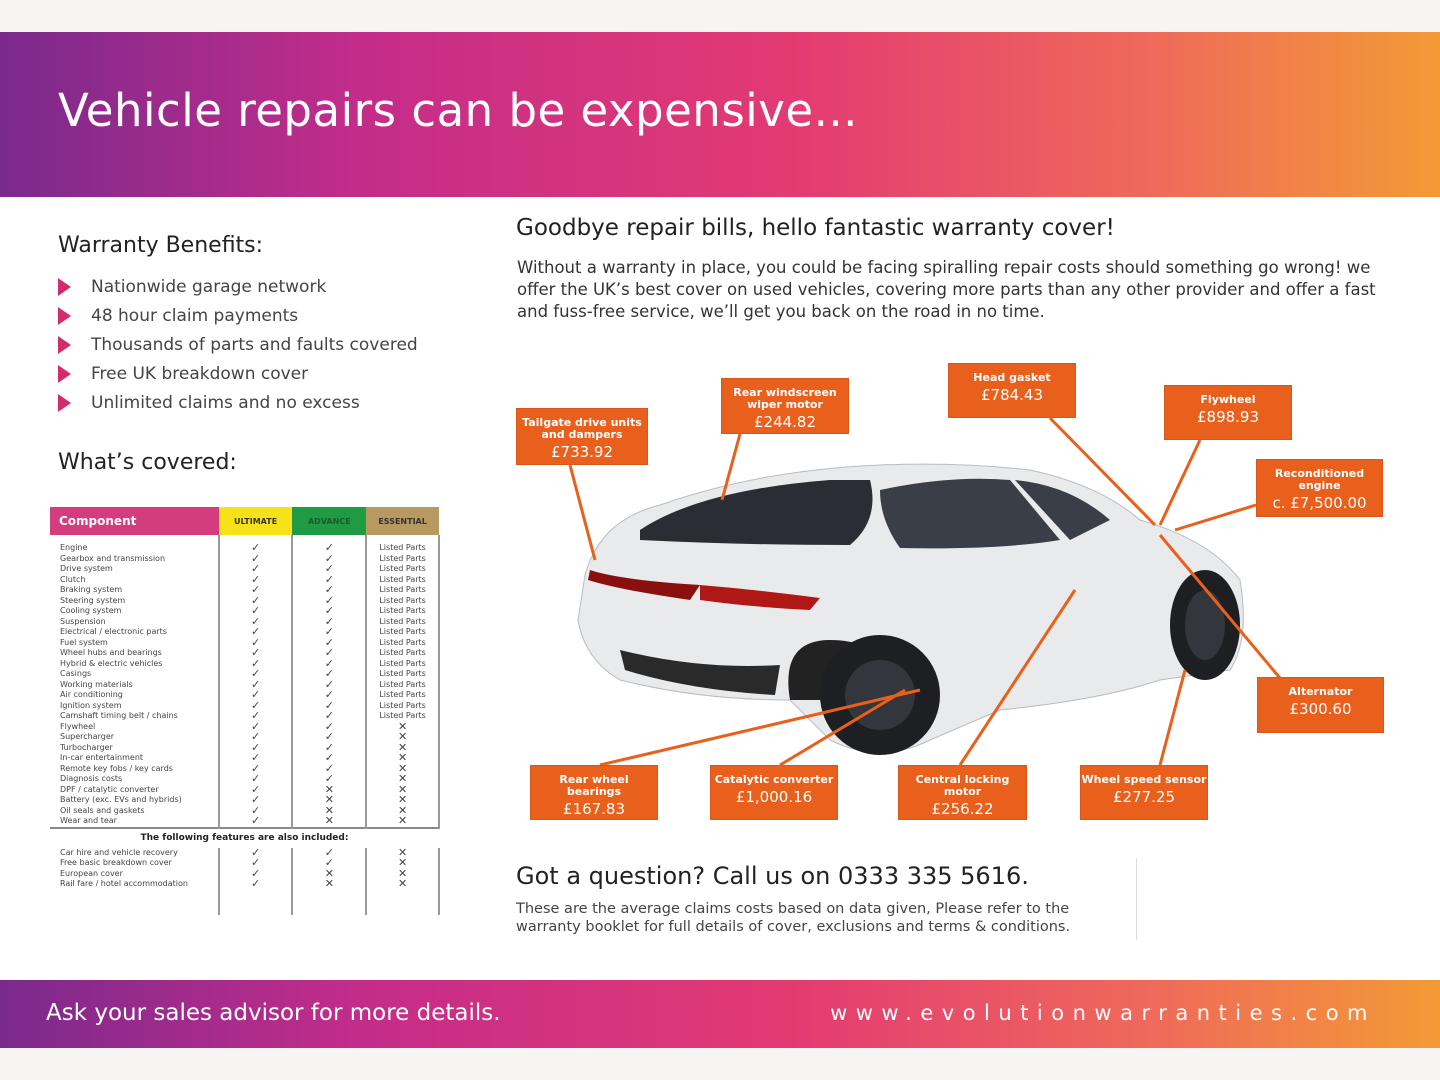 The height and width of the screenshot is (1080, 1440). What do you see at coordinates (78, 726) in the screenshot?
I see `component-name: Flywheel` at bounding box center [78, 726].